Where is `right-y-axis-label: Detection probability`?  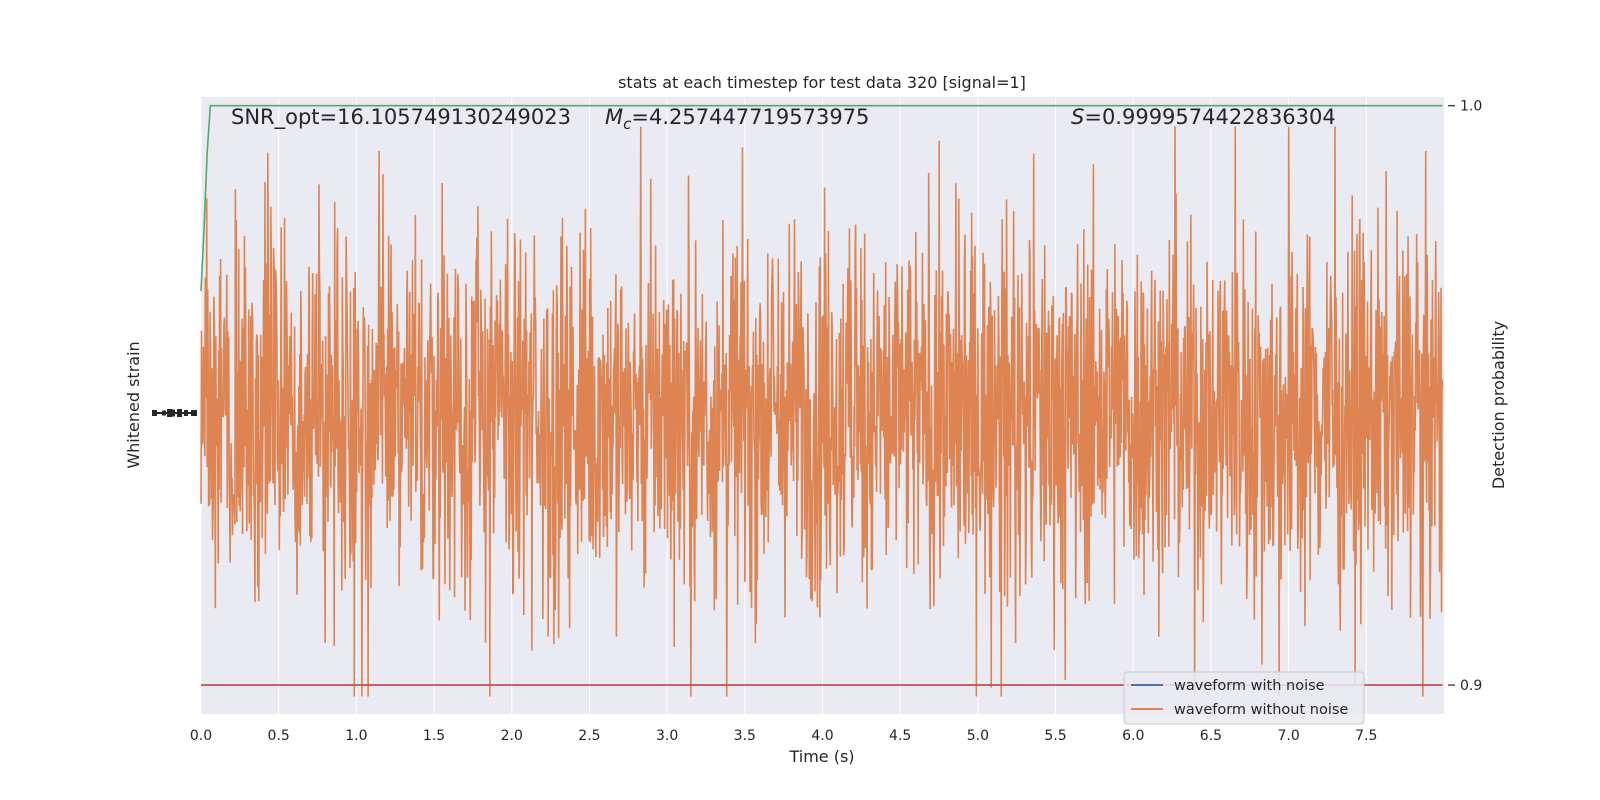 right-y-axis-label: Detection probability is located at coordinates (1498, 405).